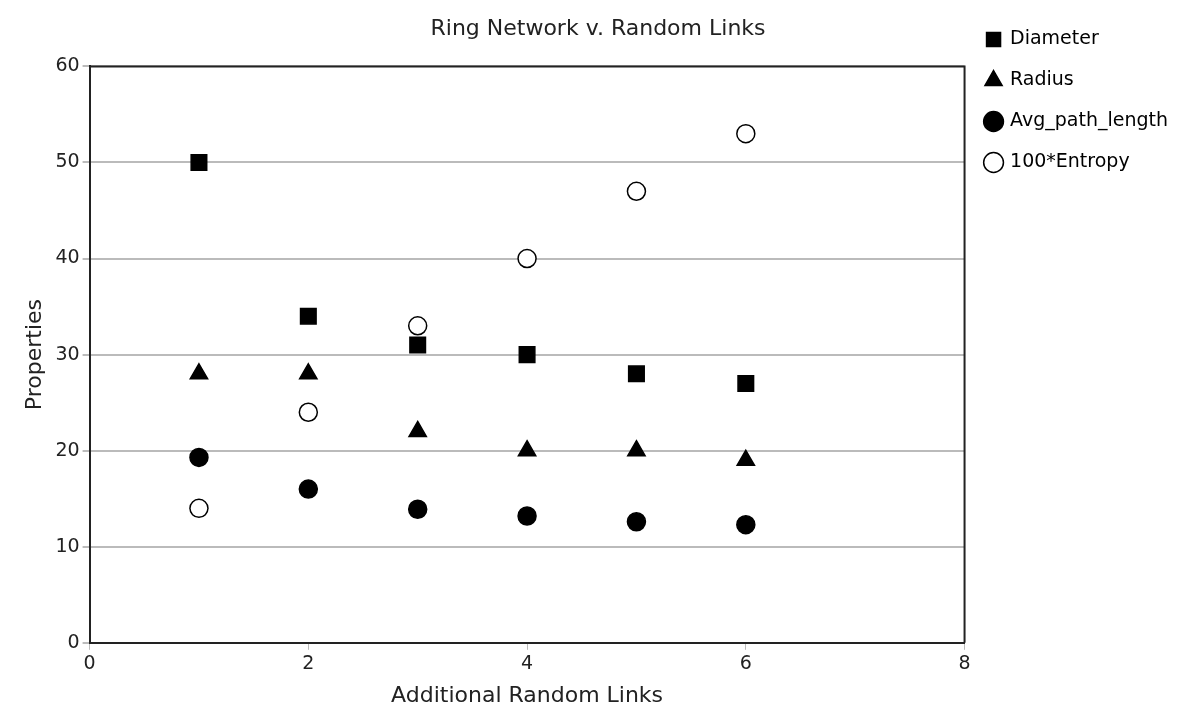  I want to click on y-tick-label: 50, so click(67, 160).